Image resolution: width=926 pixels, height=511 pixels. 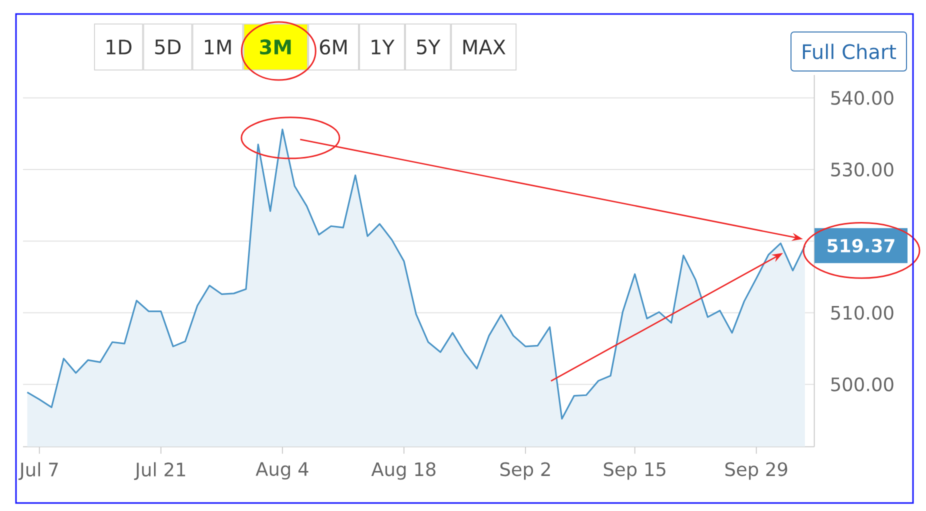 I want to click on x-tick-label: Sep 29, so click(x=756, y=471).